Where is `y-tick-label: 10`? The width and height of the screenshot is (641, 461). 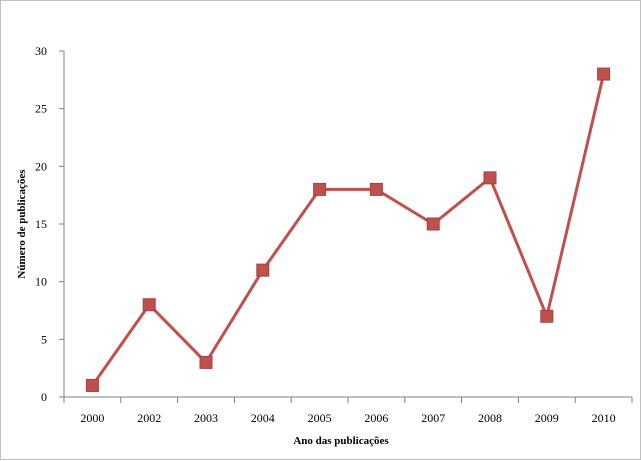 y-tick-label: 10 is located at coordinates (41, 282).